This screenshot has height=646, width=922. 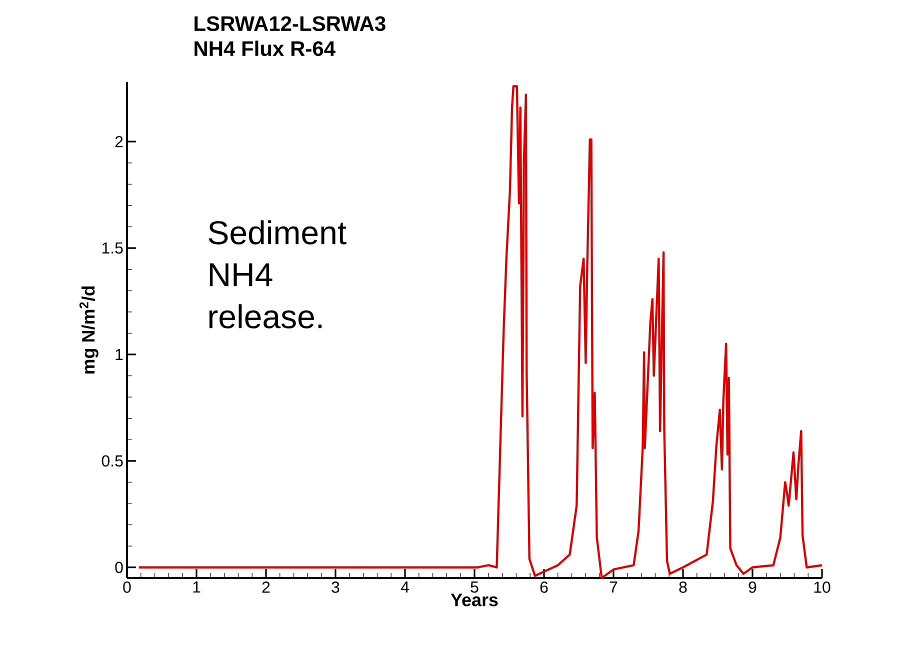 I want to click on y-tick-label: 2, so click(x=119, y=142).